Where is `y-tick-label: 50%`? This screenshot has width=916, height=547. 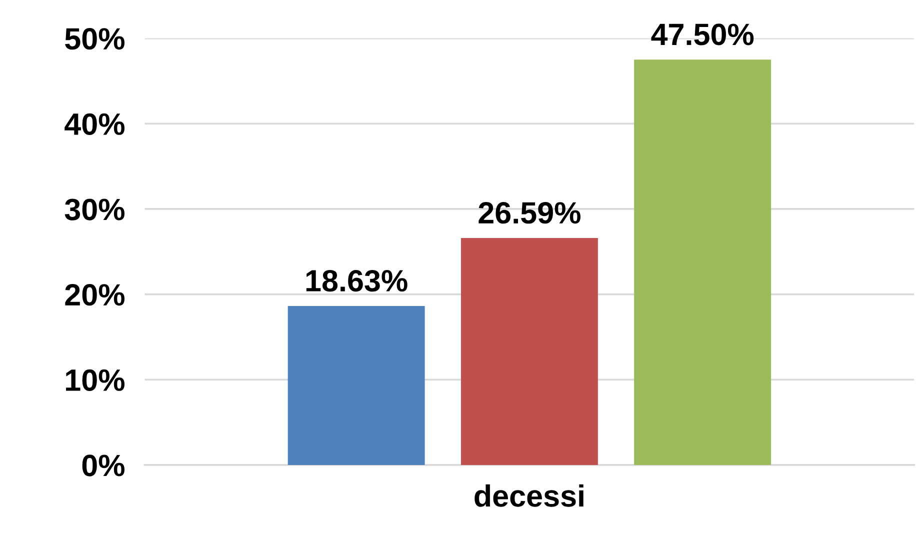 y-tick-label: 50% is located at coordinates (94, 39).